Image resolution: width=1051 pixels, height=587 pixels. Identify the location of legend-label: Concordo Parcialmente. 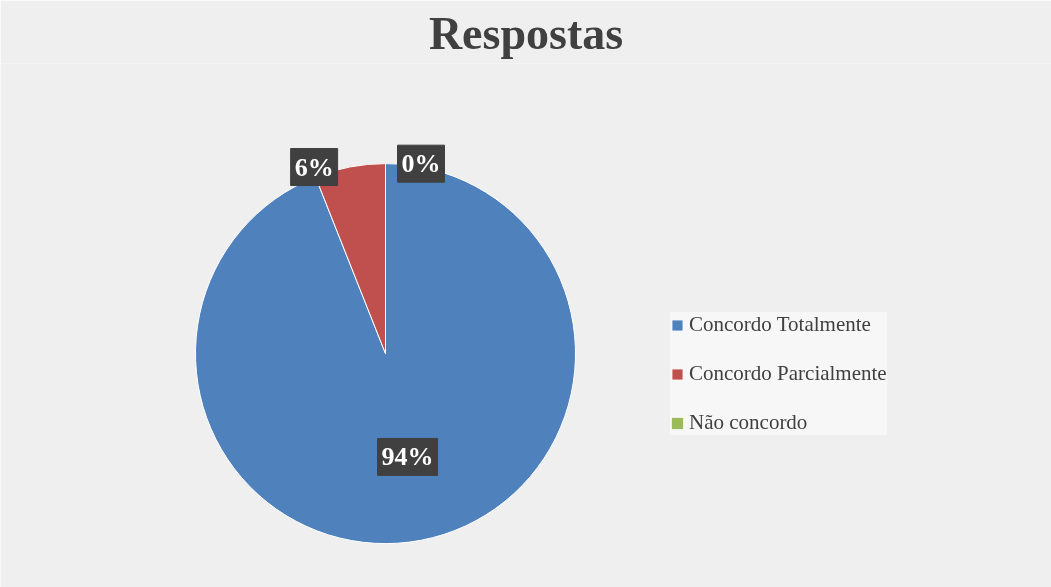
(788, 373).